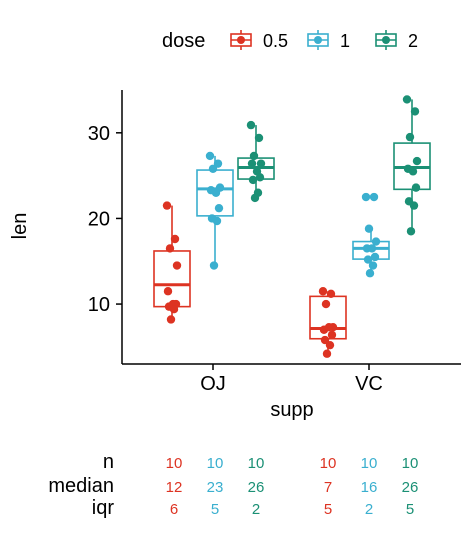 This screenshot has height=546, width=474. What do you see at coordinates (275, 41) in the screenshot?
I see `legend-label: 0.5` at bounding box center [275, 41].